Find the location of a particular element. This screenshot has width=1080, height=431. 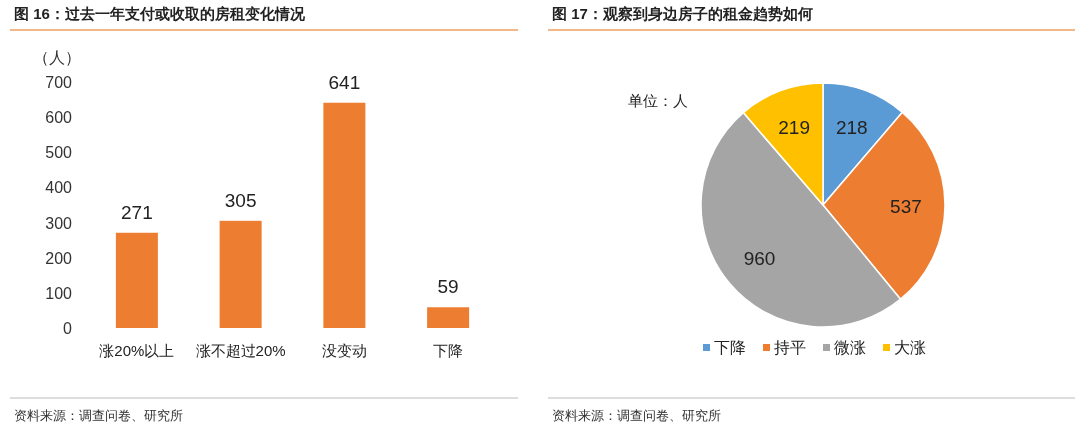

data-label: 59 is located at coordinates (448, 287).